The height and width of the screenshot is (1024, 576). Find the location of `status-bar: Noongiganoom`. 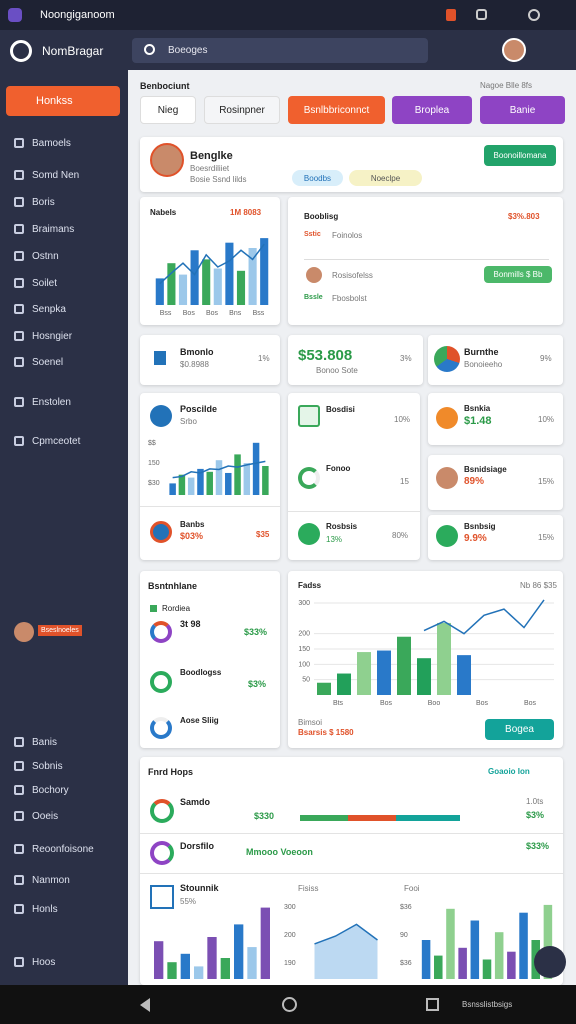

status-bar: Noongiganoom is located at coordinates (288, 15).